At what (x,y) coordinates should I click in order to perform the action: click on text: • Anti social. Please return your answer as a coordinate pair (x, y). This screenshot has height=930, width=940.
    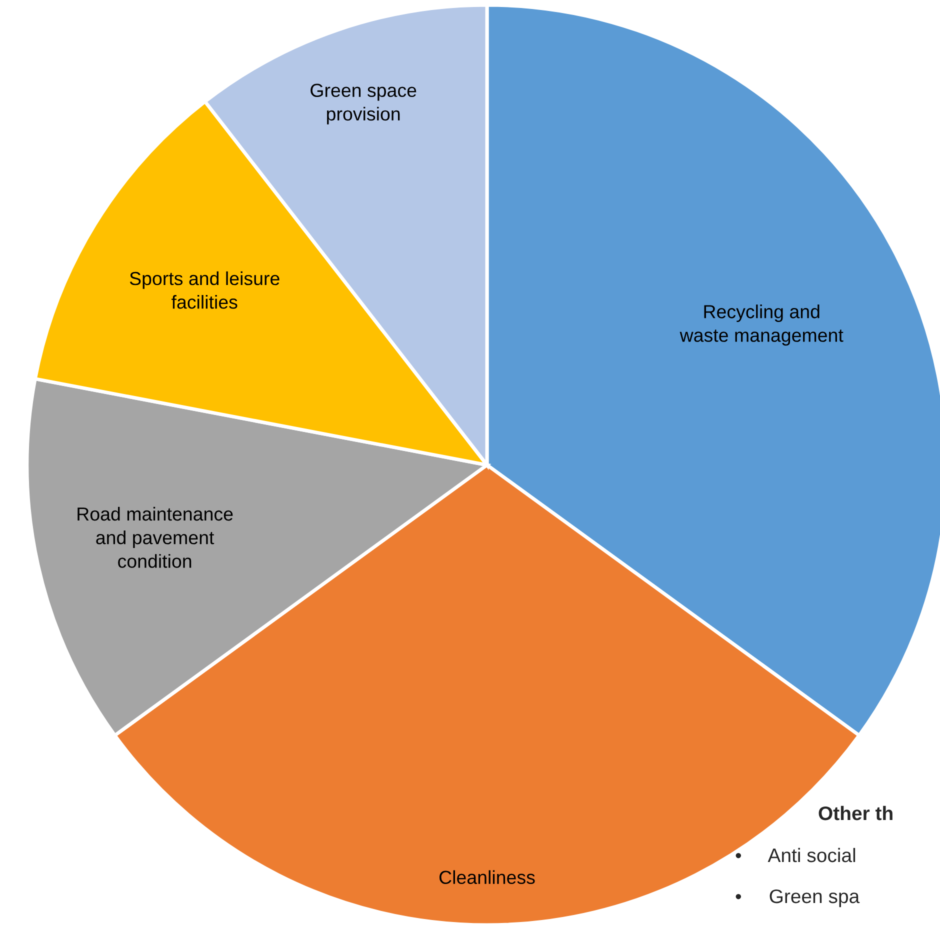
    Looking at the image, I should click on (796, 855).